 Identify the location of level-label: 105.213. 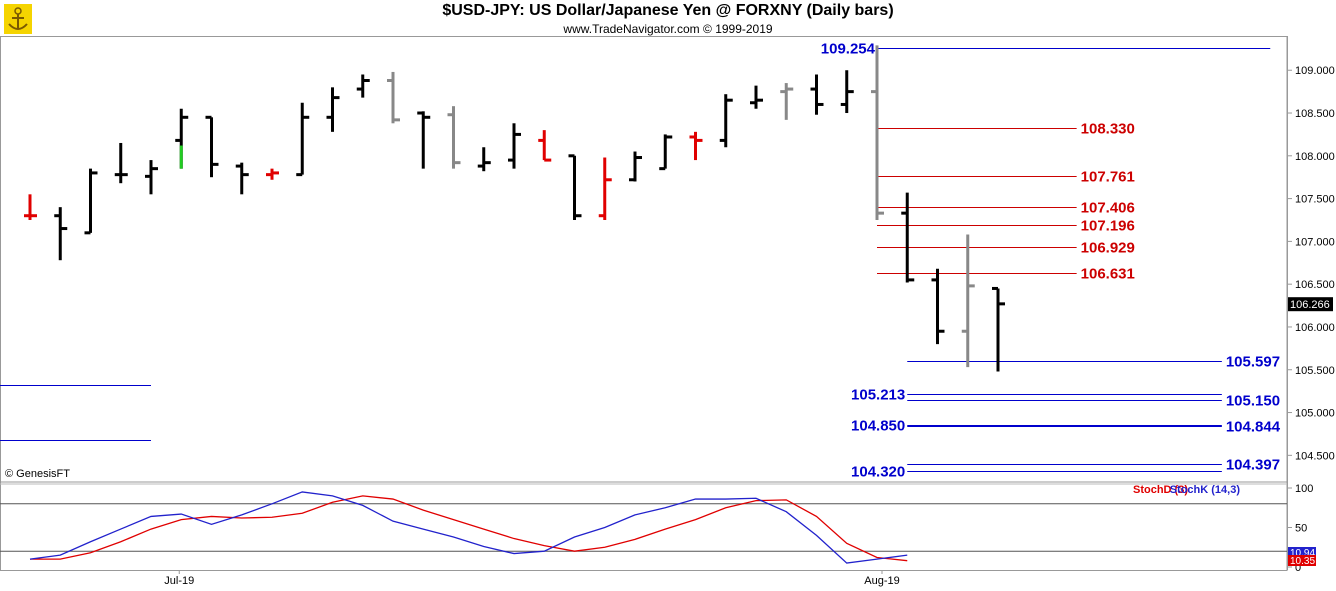
(878, 395).